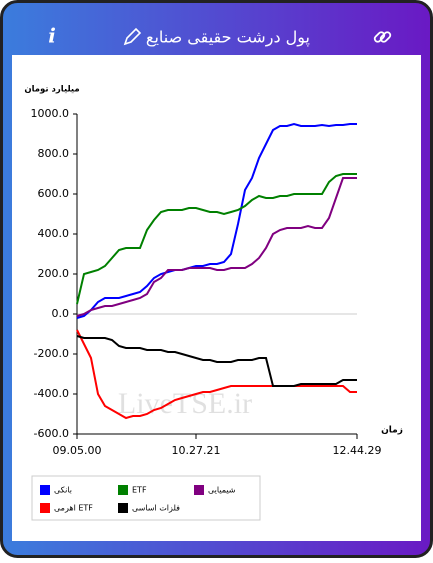 This screenshot has height=563, width=433. What do you see at coordinates (54, 153) in the screenshot?
I see `y-tick-label: 800.0` at bounding box center [54, 153].